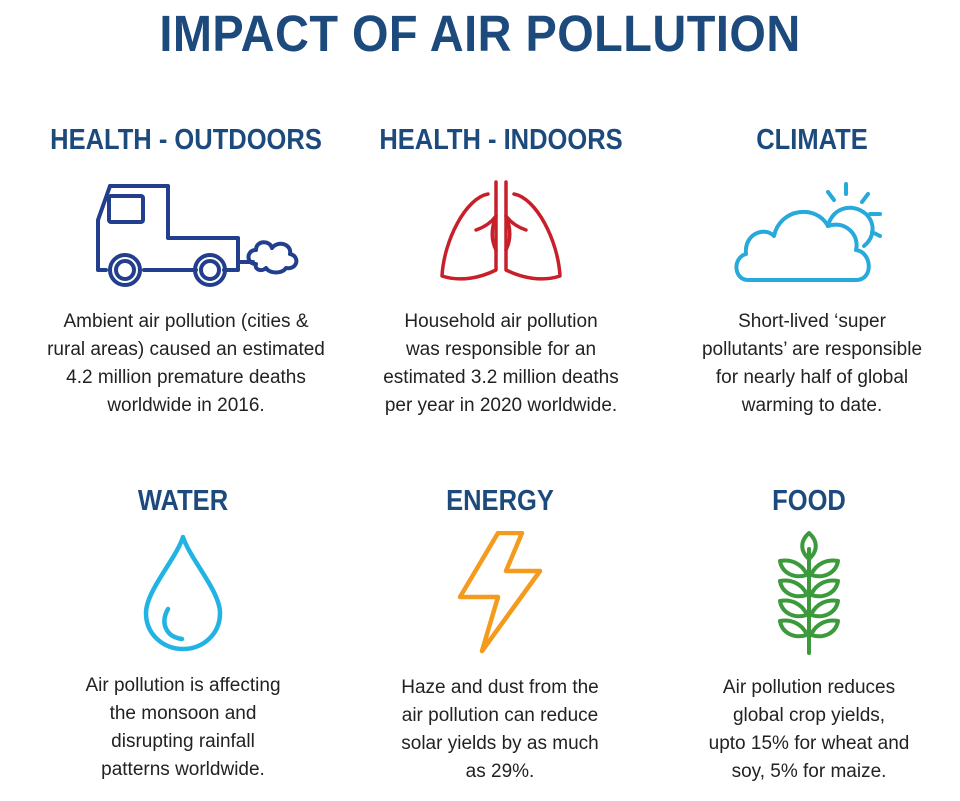 The height and width of the screenshot is (801, 960). What do you see at coordinates (812, 349) in the screenshot?
I see `description-line: pollutants’ are responsible` at bounding box center [812, 349].